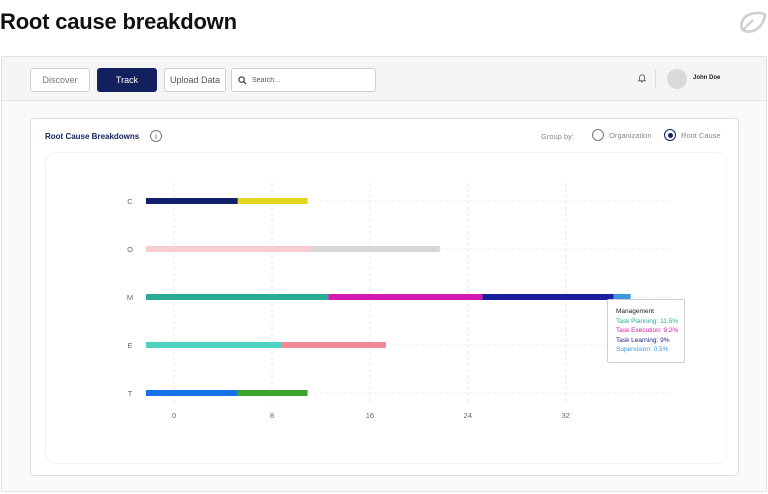 The height and width of the screenshot is (494, 768). I want to click on toolbar-divider, so click(655, 79).